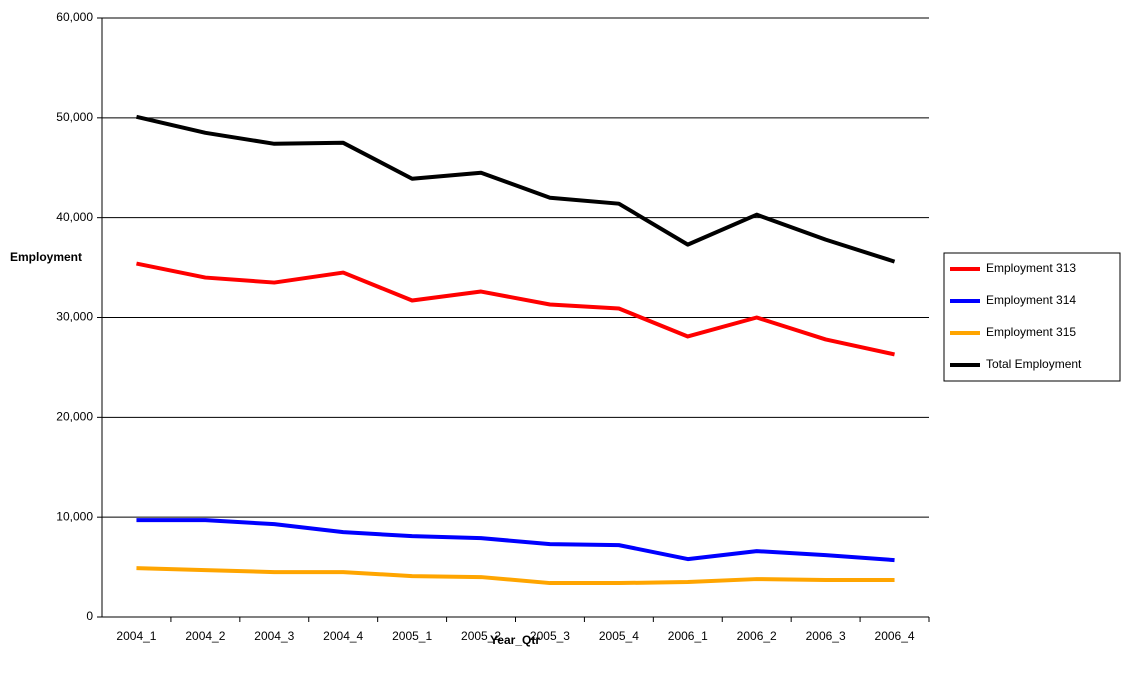  I want to click on x-tick-label: 2006_2, so click(757, 636).